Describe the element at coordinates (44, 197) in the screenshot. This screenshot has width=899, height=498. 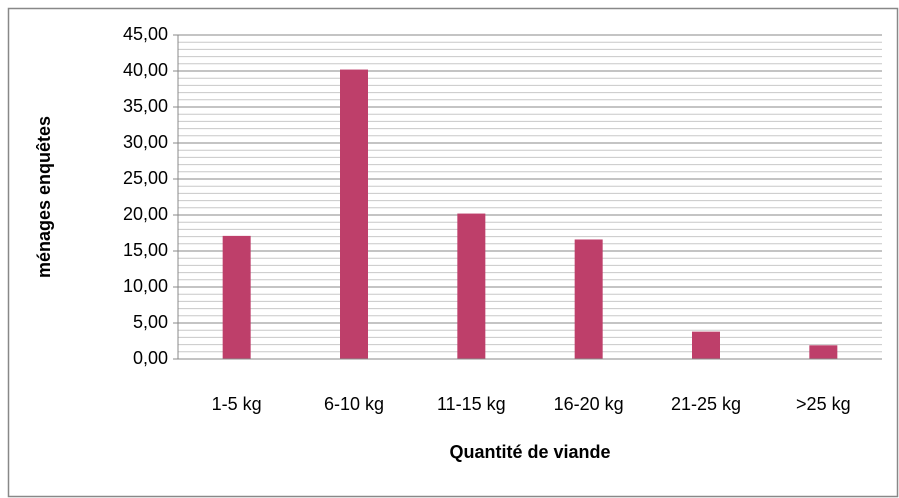
I see `y-axis-title: ménages enquêtes` at that location.